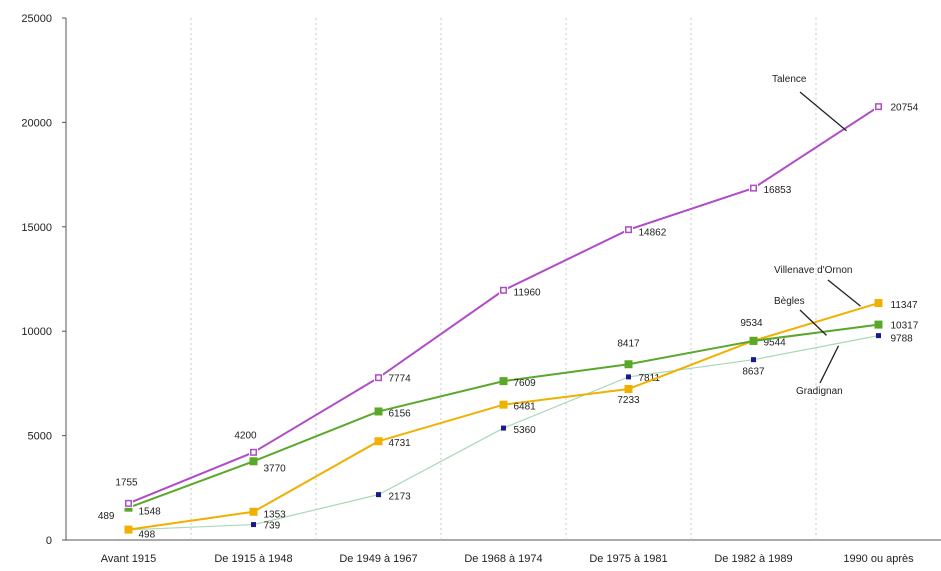  What do you see at coordinates (789, 301) in the screenshot?
I see `series-name-label: Bègles` at bounding box center [789, 301].